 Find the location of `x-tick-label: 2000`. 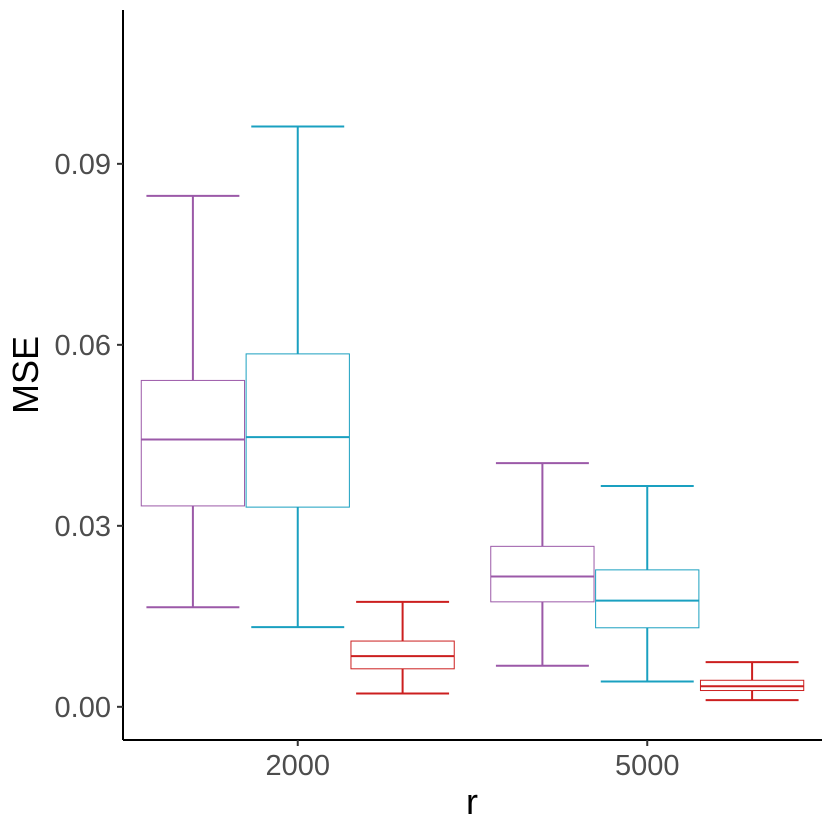

x-tick-label: 2000 is located at coordinates (297, 766).